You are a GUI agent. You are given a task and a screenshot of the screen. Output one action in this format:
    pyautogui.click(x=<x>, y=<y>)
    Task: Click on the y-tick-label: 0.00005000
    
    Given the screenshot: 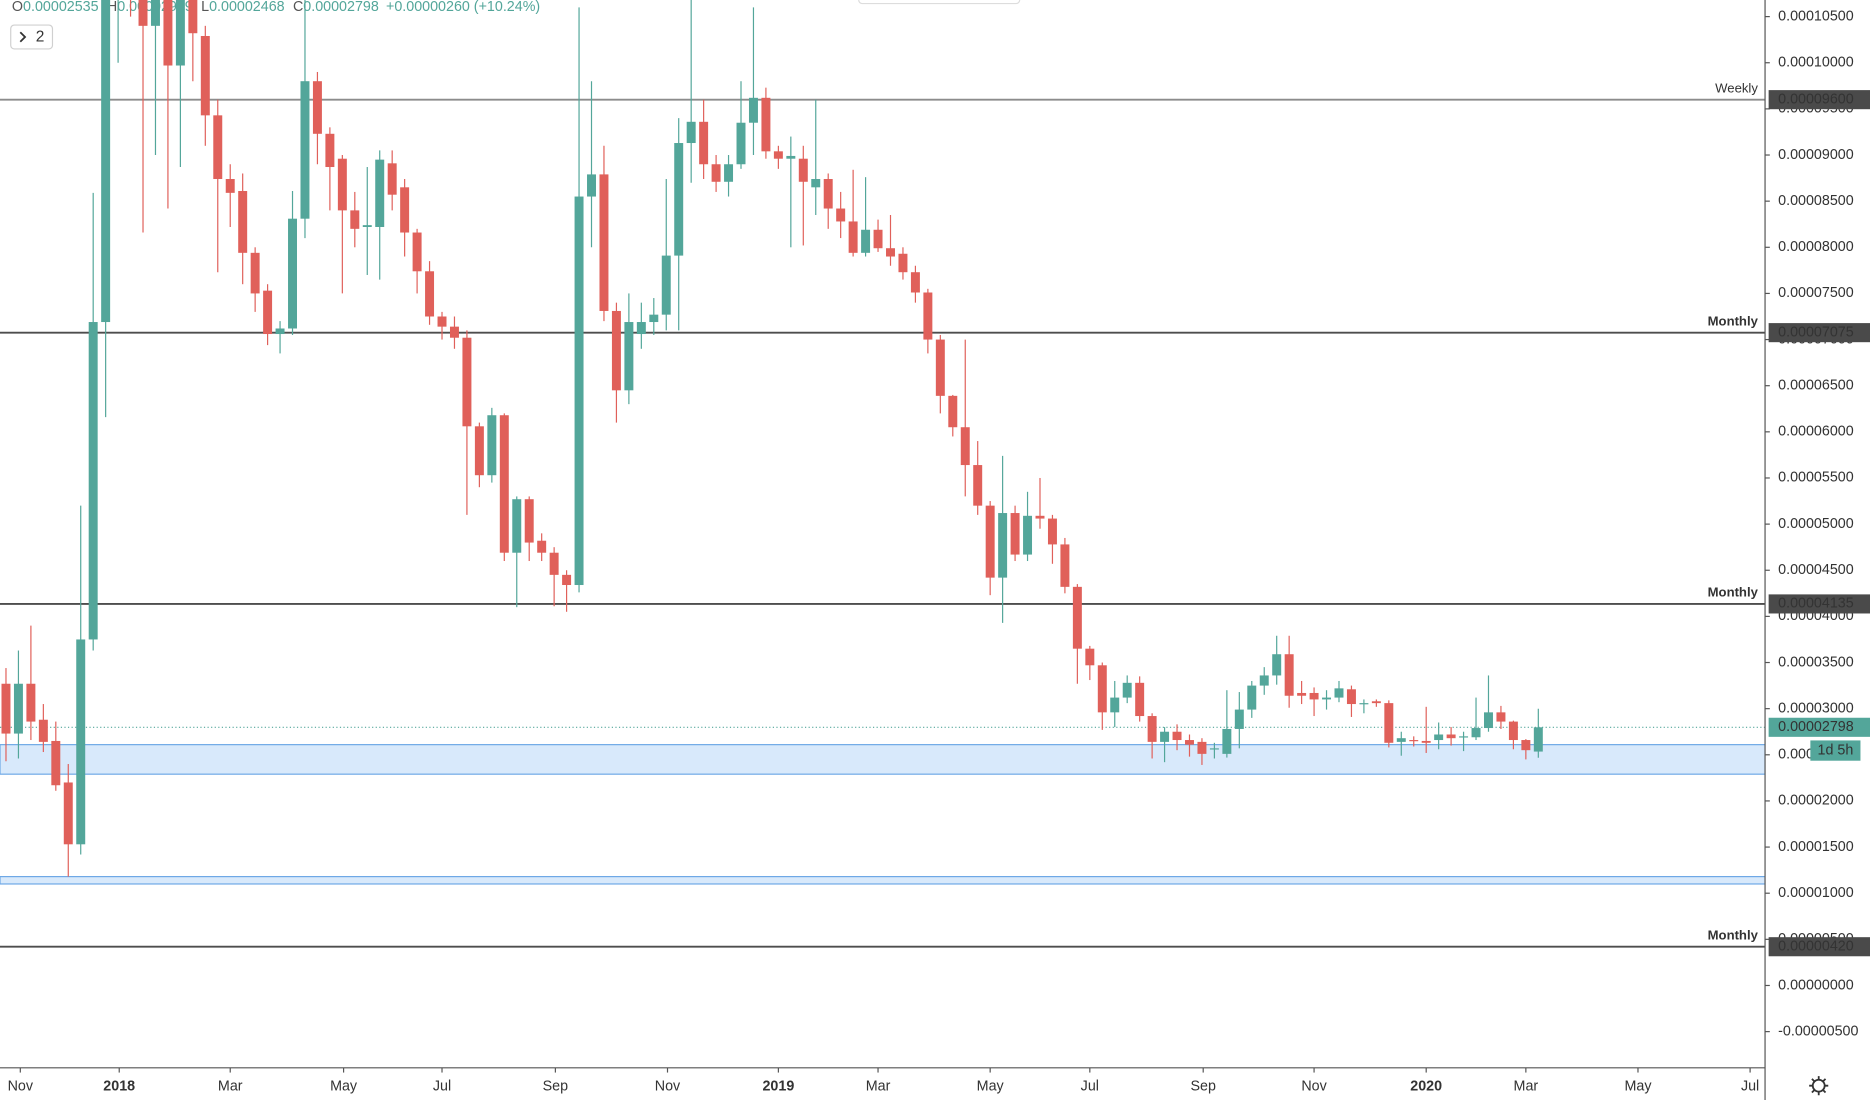 What is the action you would take?
    pyautogui.click(x=1816, y=524)
    